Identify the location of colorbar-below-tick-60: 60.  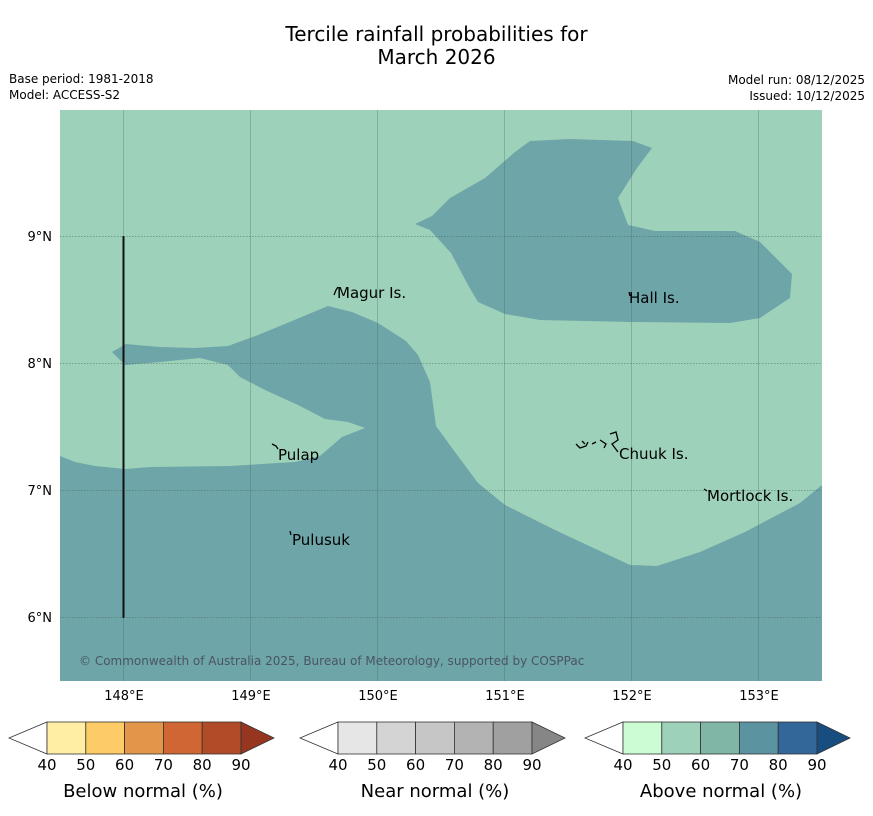
(125, 765).